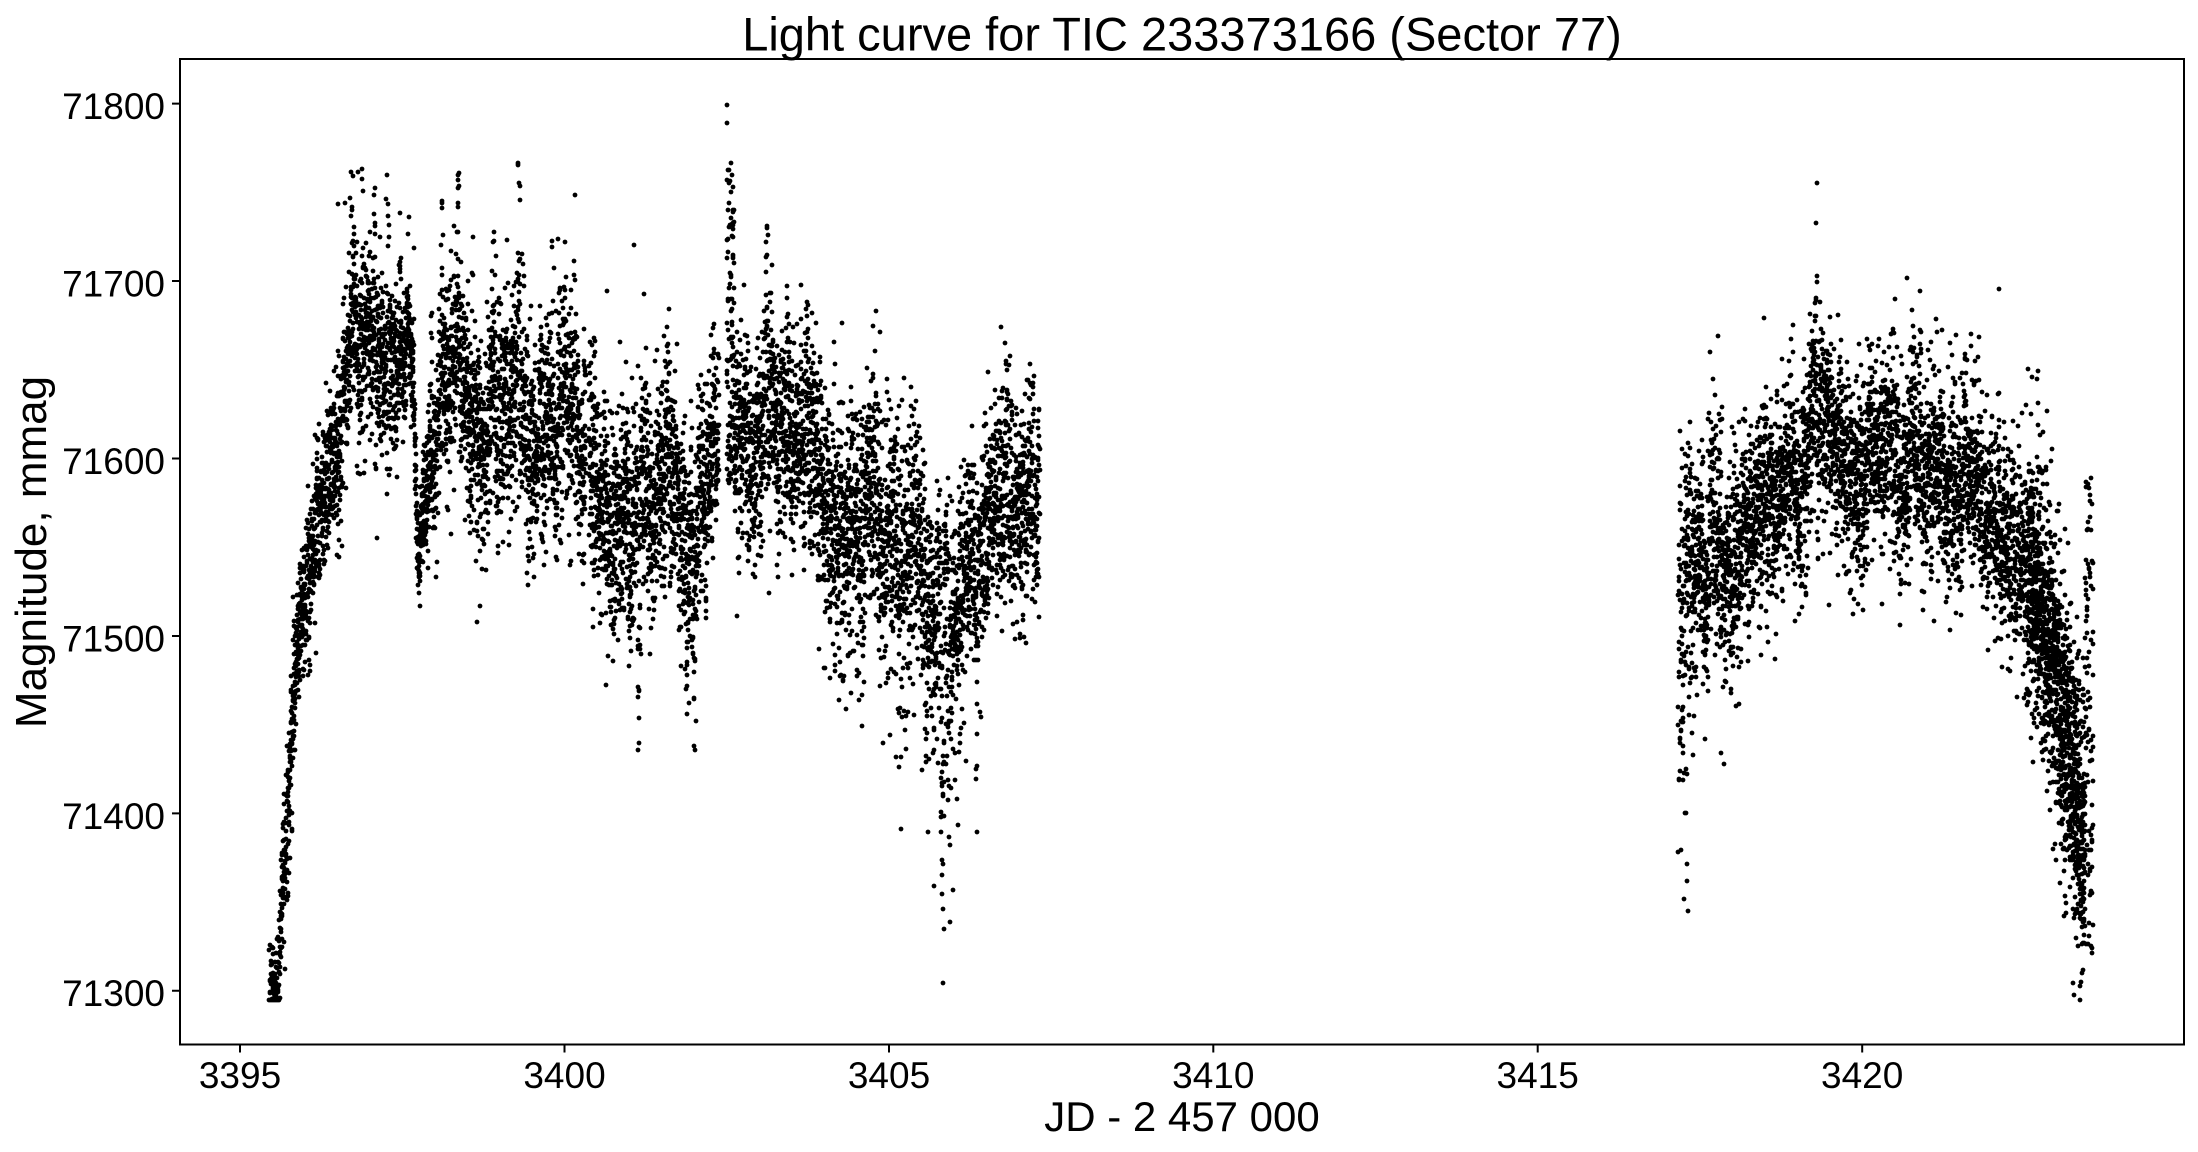 The width and height of the screenshot is (2198, 1152). Describe the element at coordinates (113, 461) in the screenshot. I see `svg-text: 71600` at that location.